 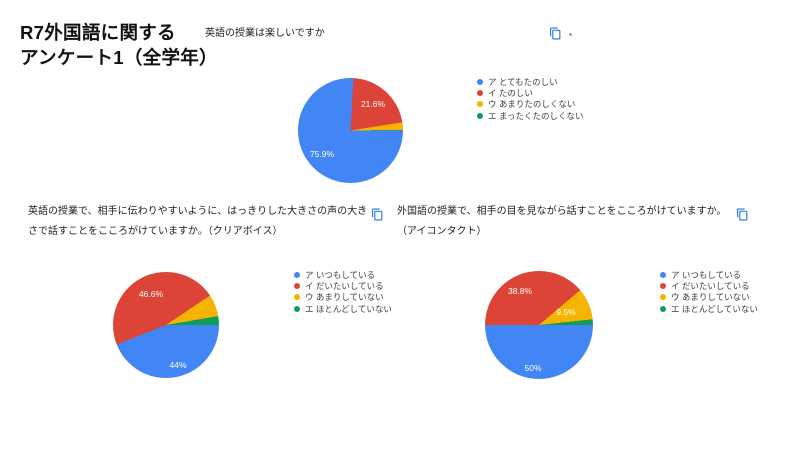 I want to click on question-title-1: 英語の授業は楽しいですか, so click(x=265, y=33).